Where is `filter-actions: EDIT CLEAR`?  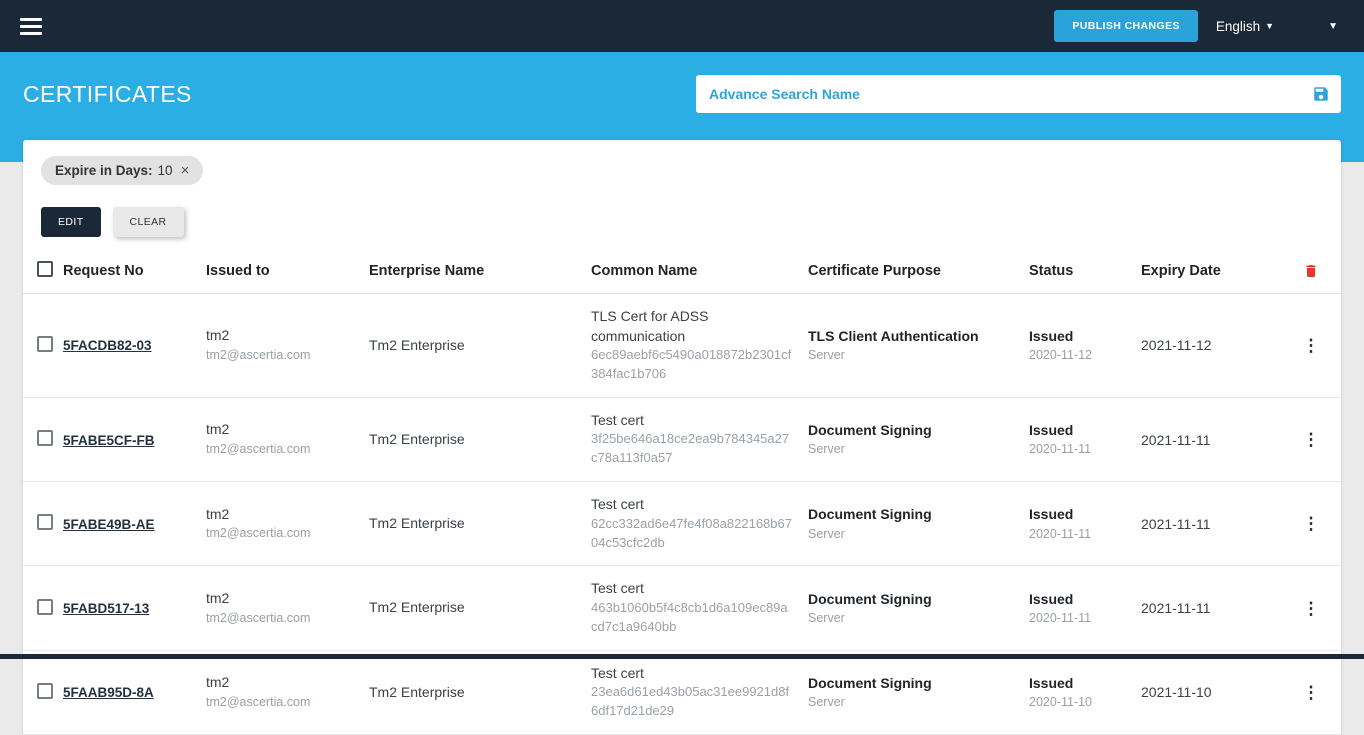
filter-actions: EDIT CLEAR is located at coordinates (691, 222).